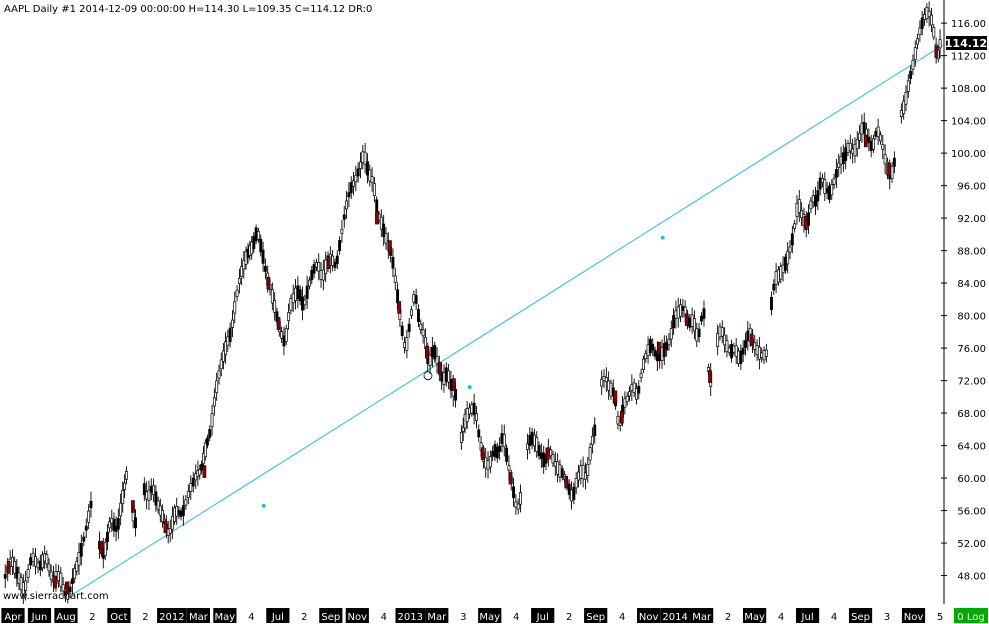 The height and width of the screenshot is (624, 989). Describe the element at coordinates (887, 617) in the screenshot. I see `x-tick-label: 3` at that location.